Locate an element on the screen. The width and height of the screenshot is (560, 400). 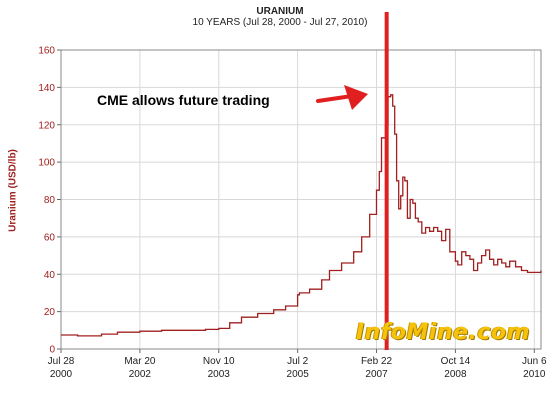
y-tick-label: 120 is located at coordinates (46, 125).